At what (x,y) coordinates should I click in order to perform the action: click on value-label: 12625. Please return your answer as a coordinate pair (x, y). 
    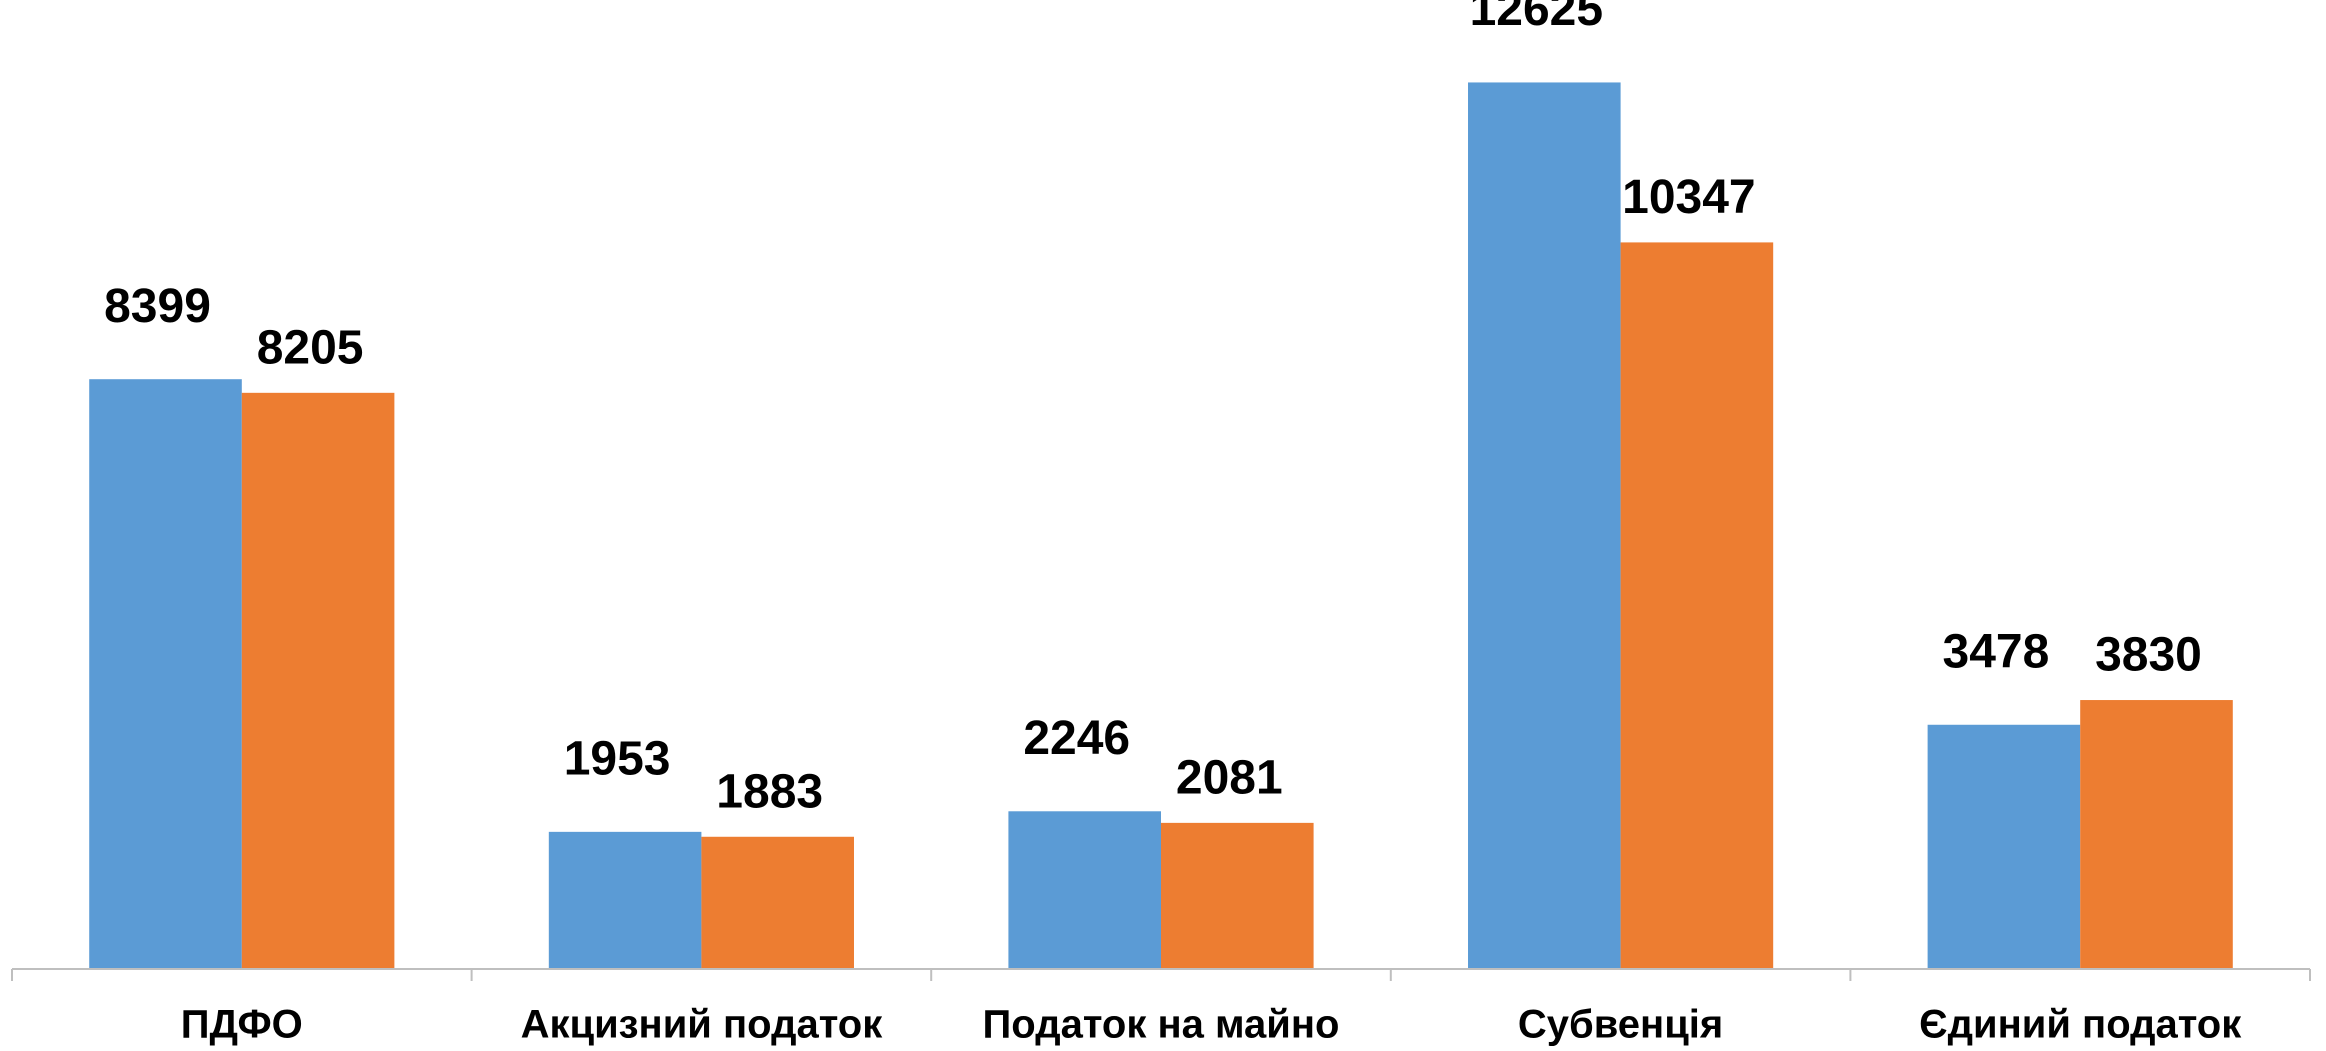
    Looking at the image, I should click on (1536, 18).